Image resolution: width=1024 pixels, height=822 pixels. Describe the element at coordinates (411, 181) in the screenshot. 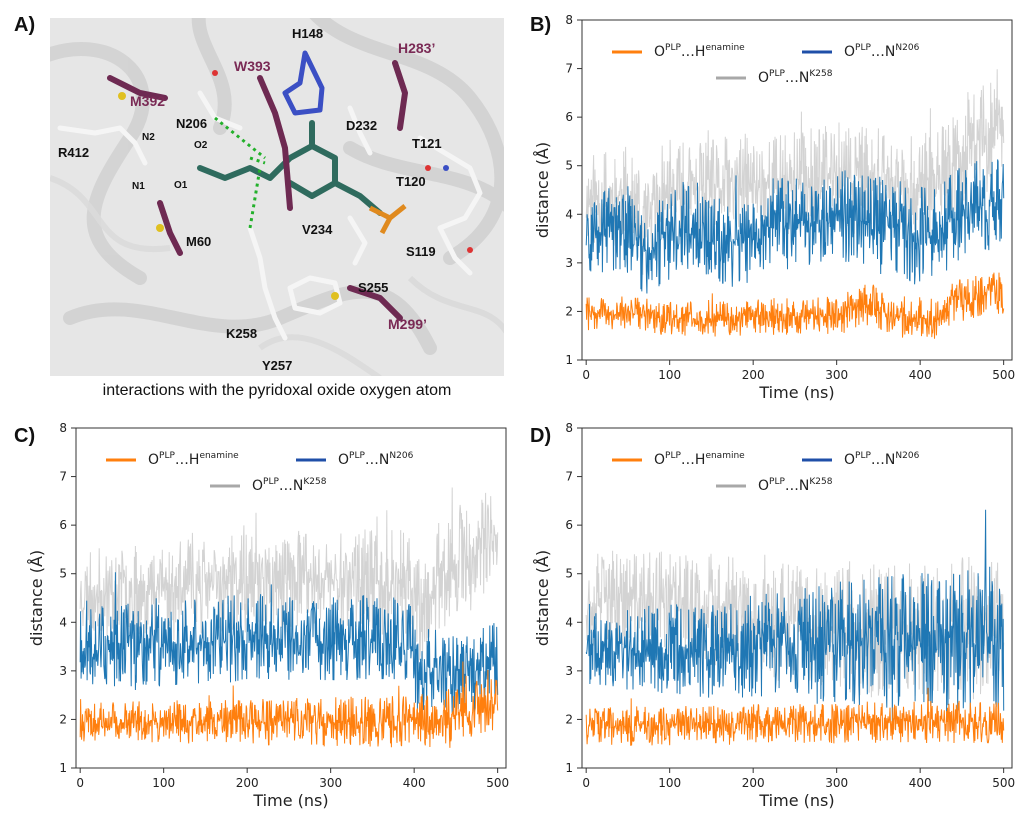

I see `residue-label: T120` at that location.